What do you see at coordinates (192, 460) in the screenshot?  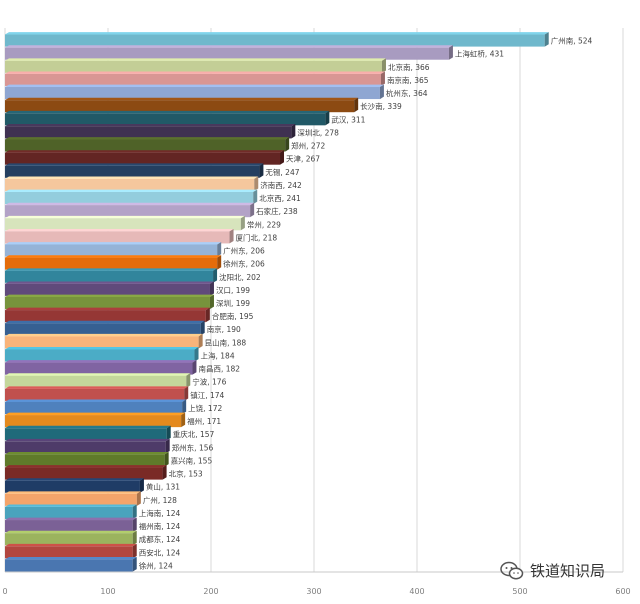 I see `data-label: 嘉兴南, 155` at bounding box center [192, 460].